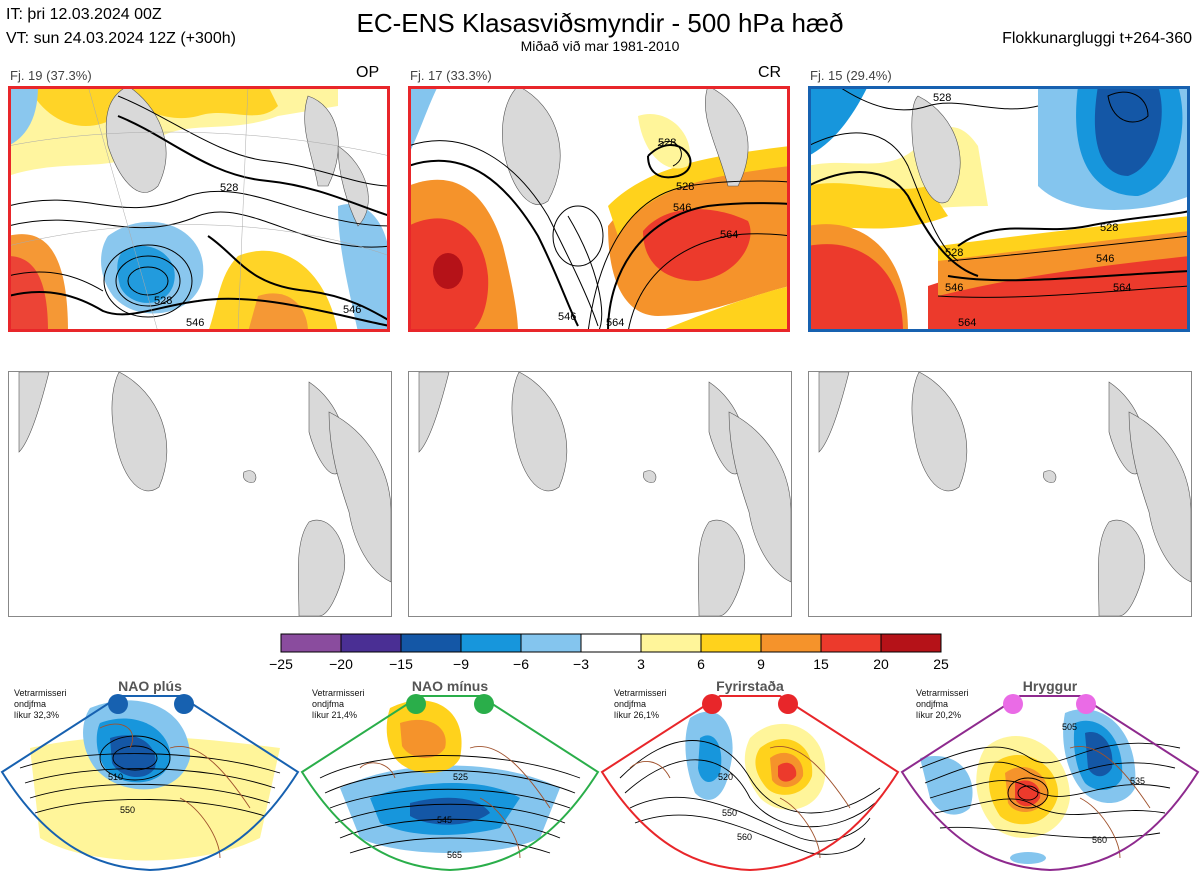  I want to click on colorbar-tick-label: 9, so click(761, 664).